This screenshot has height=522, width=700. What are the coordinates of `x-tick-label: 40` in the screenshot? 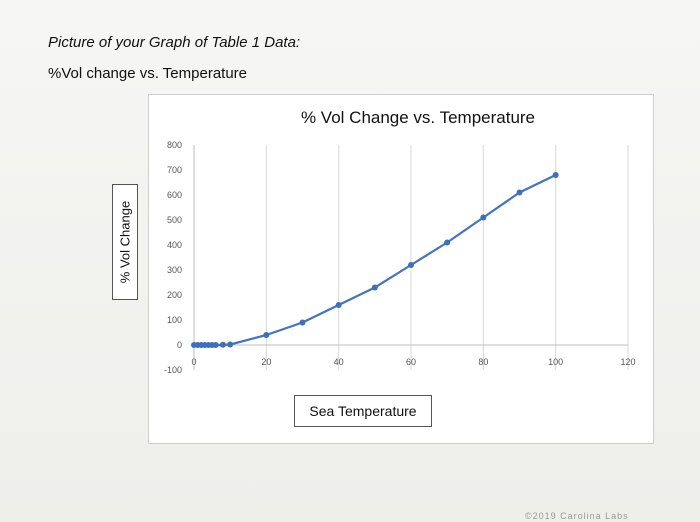 It's located at (339, 362).